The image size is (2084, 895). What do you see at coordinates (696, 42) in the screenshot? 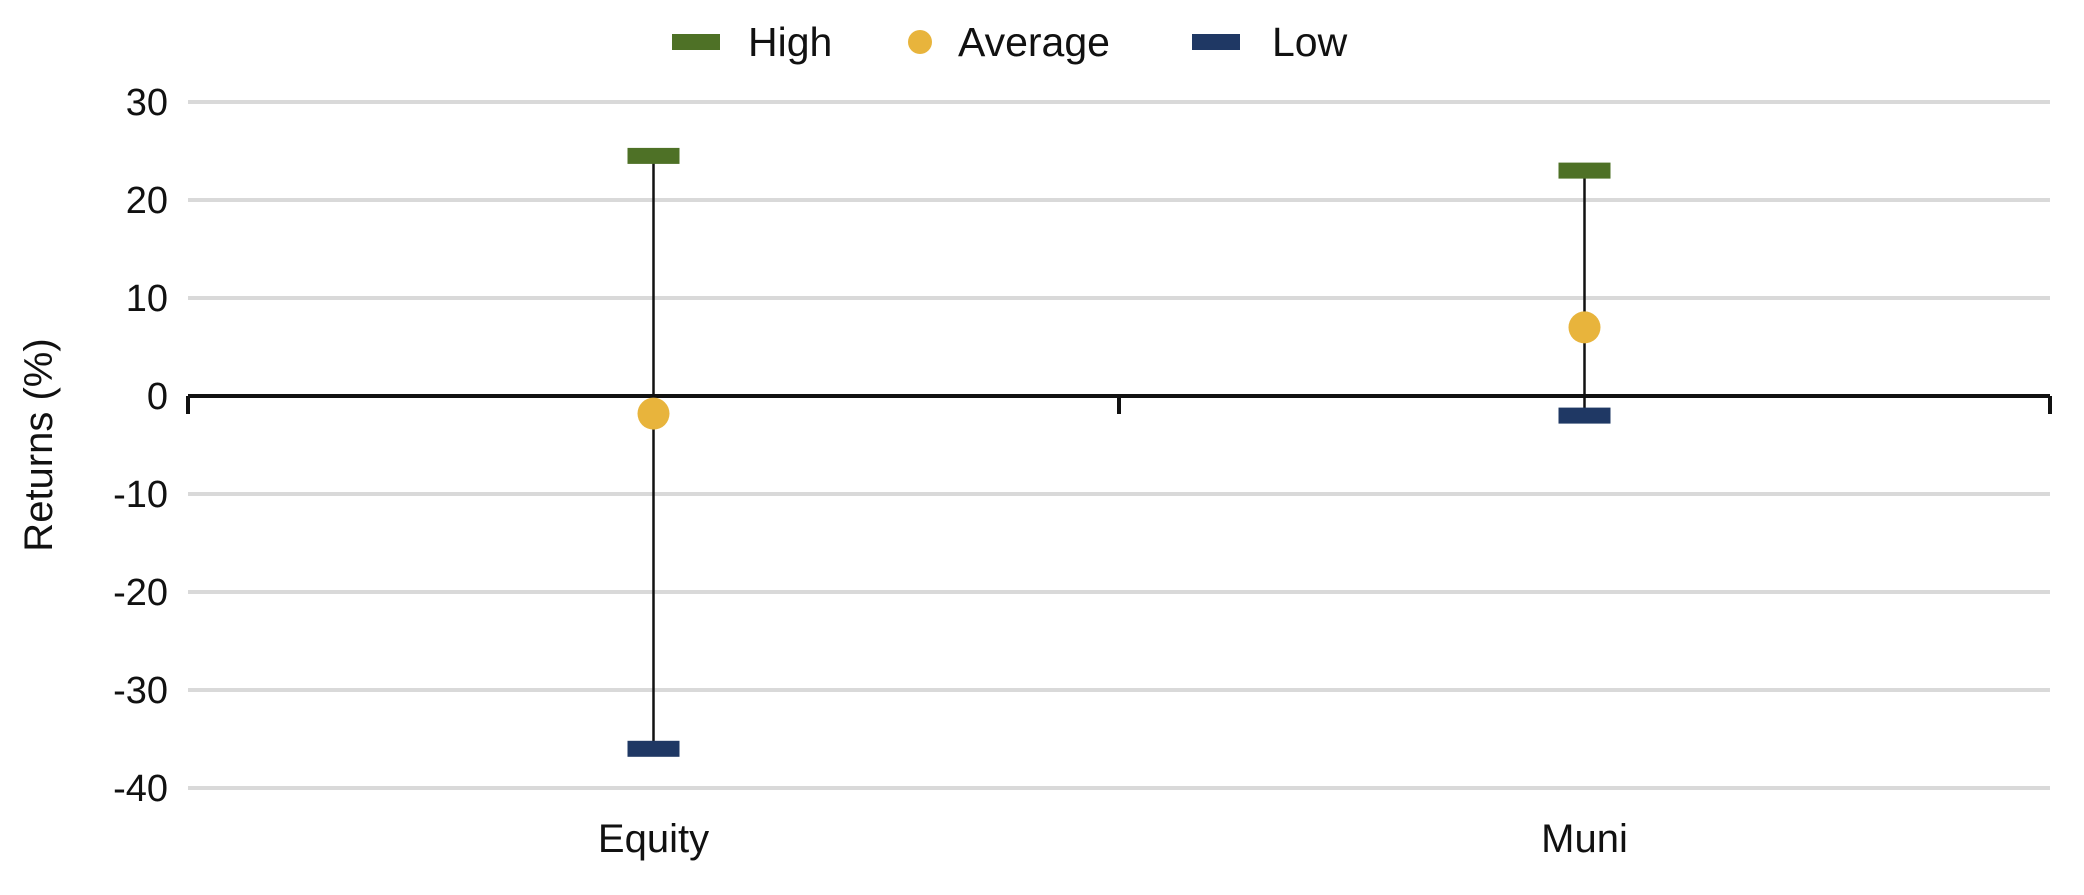
I see `legend-swatch-high` at bounding box center [696, 42].